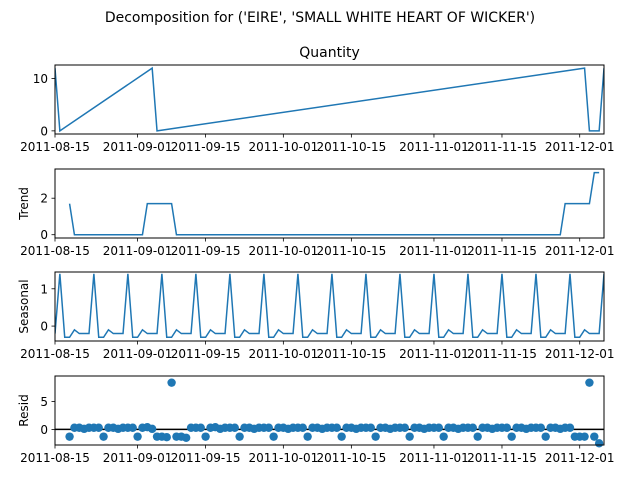 Image resolution: width=640 pixels, height=480 pixels. I want to click on trend-x-tick-label: 2011-12-01, so click(580, 251).